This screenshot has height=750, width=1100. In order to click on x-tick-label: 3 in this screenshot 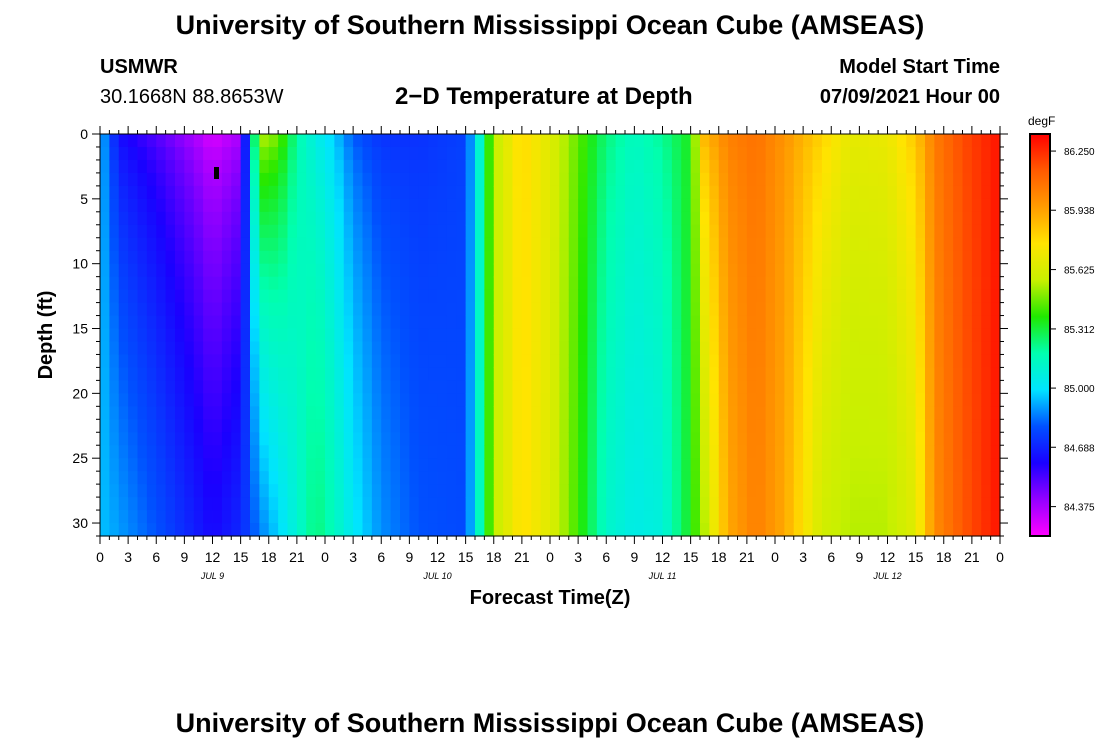, I will do `click(128, 557)`.